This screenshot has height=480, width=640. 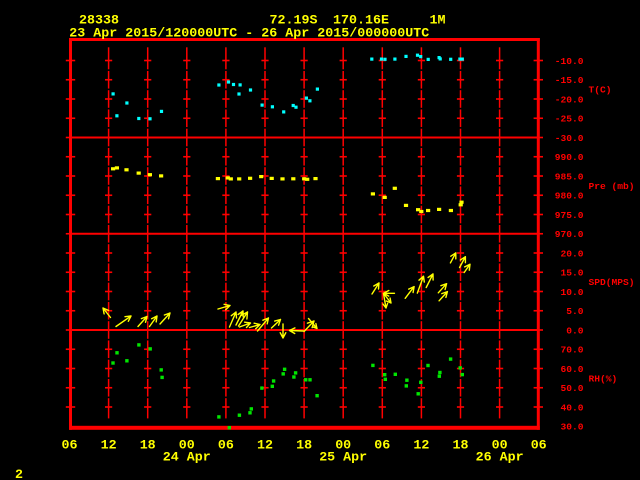 What do you see at coordinates (603, 378) in the screenshot?
I see `svg-text: RH(%)` at bounding box center [603, 378].